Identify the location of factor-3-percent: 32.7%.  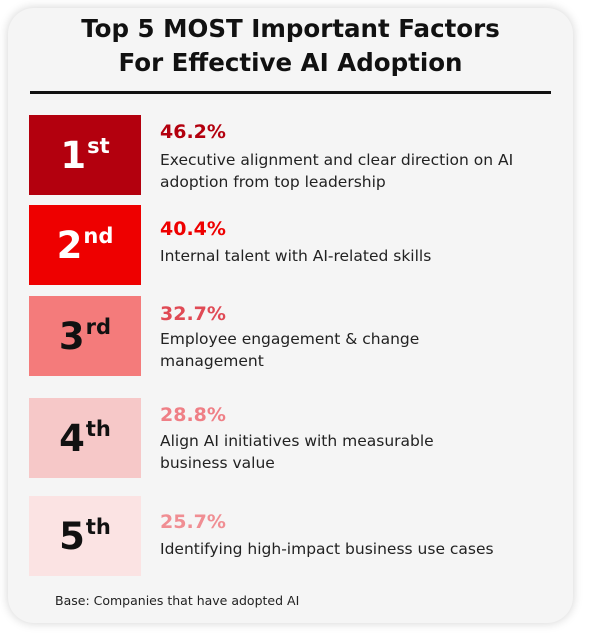
(193, 314).